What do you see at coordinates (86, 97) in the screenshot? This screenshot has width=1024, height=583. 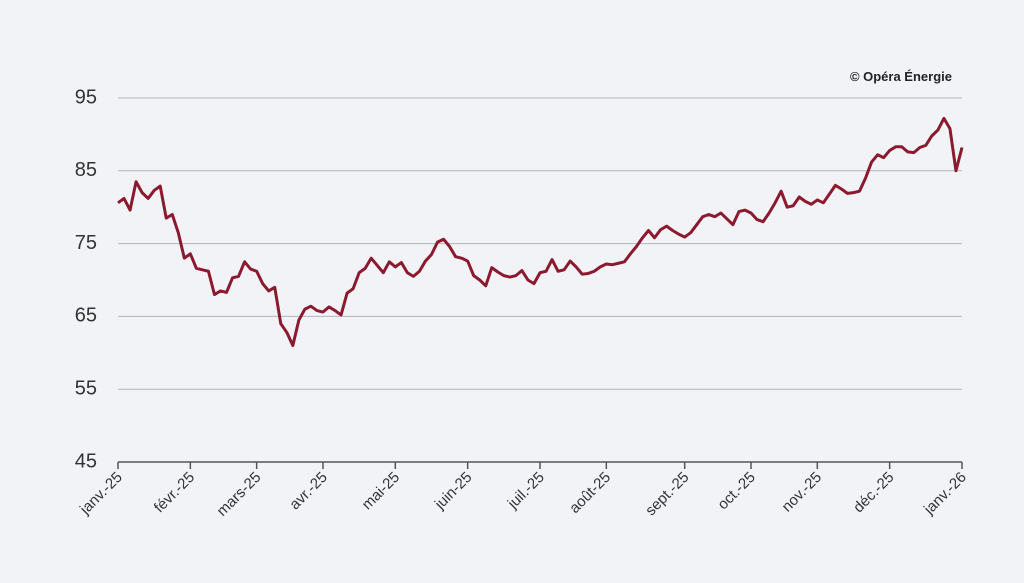 I see `y-tick-label: 95` at bounding box center [86, 97].